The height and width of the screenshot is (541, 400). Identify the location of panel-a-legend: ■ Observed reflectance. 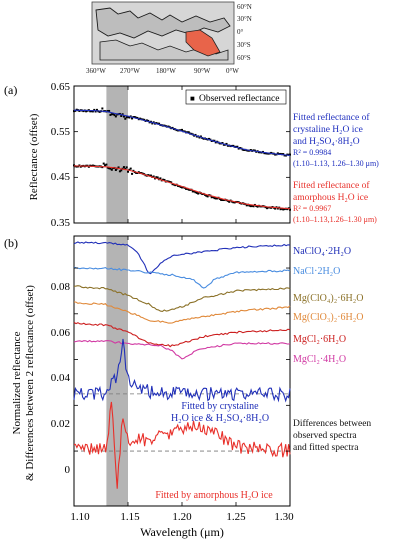
(236, 97).